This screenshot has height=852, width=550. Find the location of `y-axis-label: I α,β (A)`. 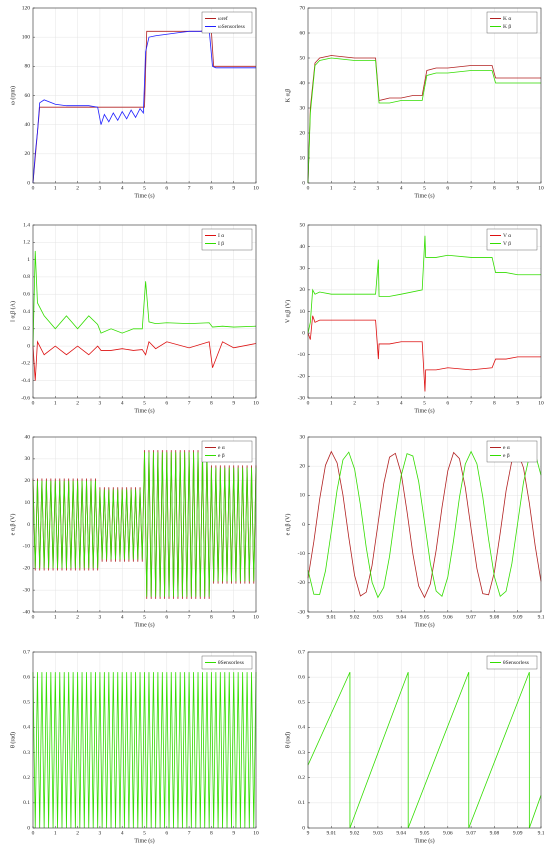

y-axis-label: I α,β (A) is located at coordinates (12, 311).